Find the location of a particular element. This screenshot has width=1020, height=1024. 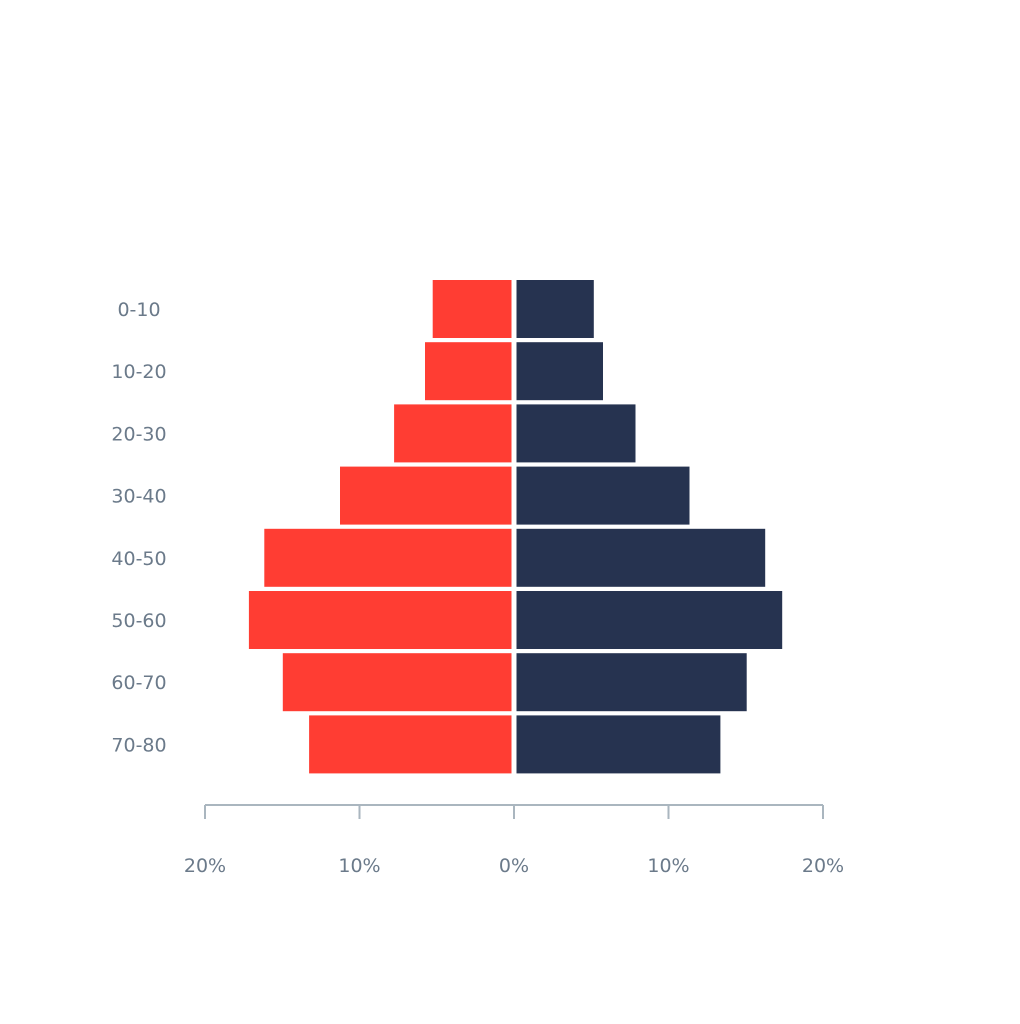

x-tick-label-1: 10% is located at coordinates (359, 866).